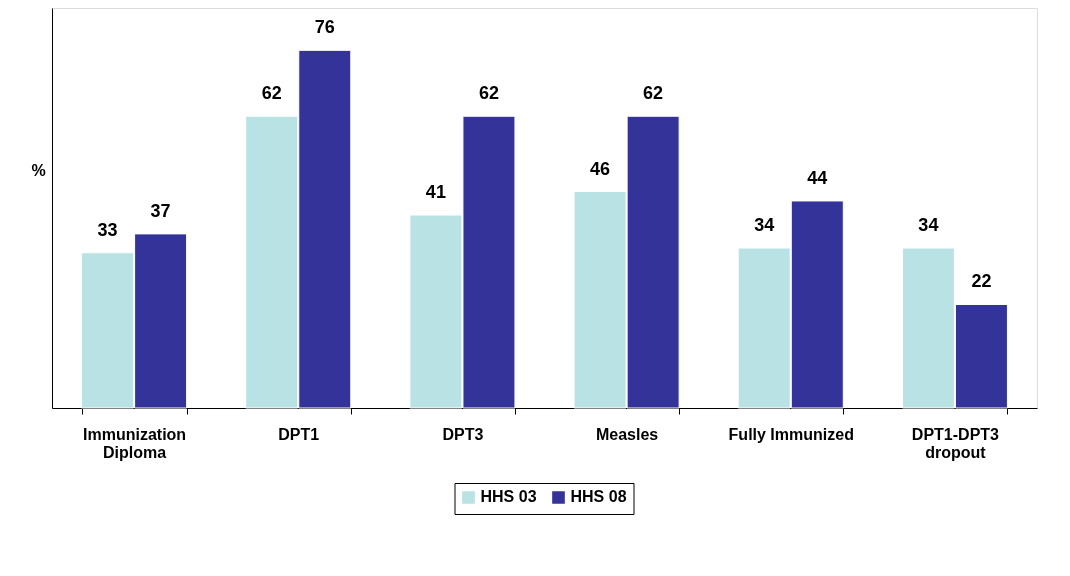 The image size is (1070, 576). What do you see at coordinates (508, 497) in the screenshot?
I see `legend-label: HHS 03` at bounding box center [508, 497].